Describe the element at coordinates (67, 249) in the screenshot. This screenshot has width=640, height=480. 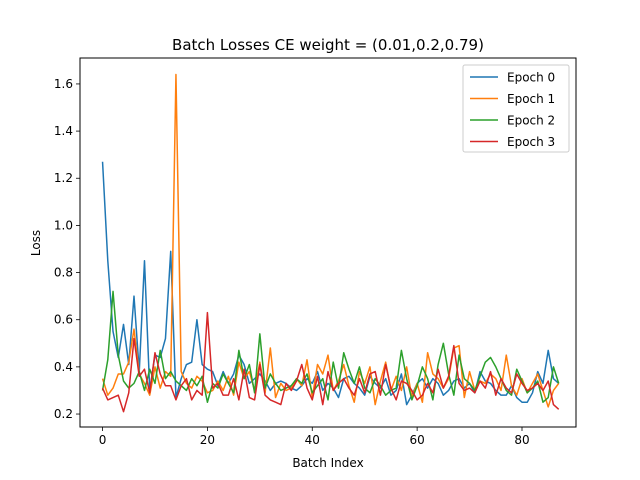
I see `y-axis: 0.2 0.4 0.6 0.8 1.0 1.2 1.4 1.6` at that location.